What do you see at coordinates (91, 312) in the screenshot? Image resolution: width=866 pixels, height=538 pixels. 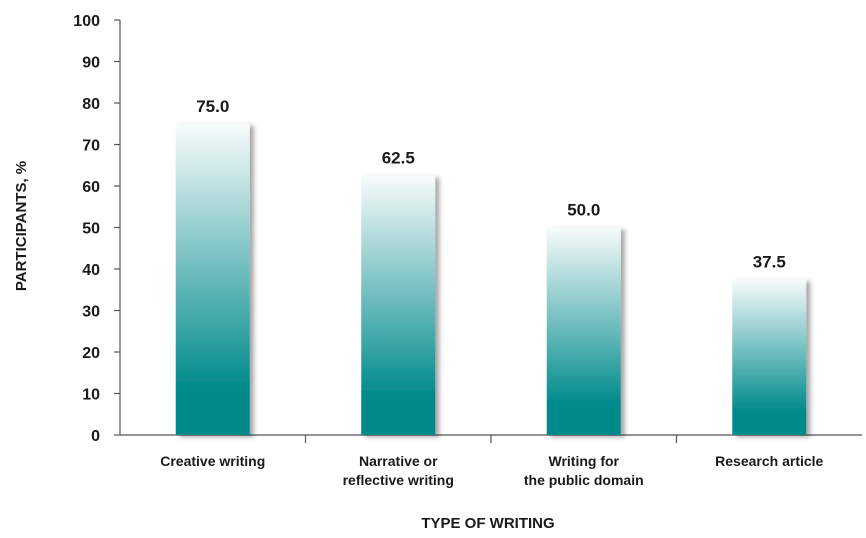 I see `y-tick-label: 30` at bounding box center [91, 312].